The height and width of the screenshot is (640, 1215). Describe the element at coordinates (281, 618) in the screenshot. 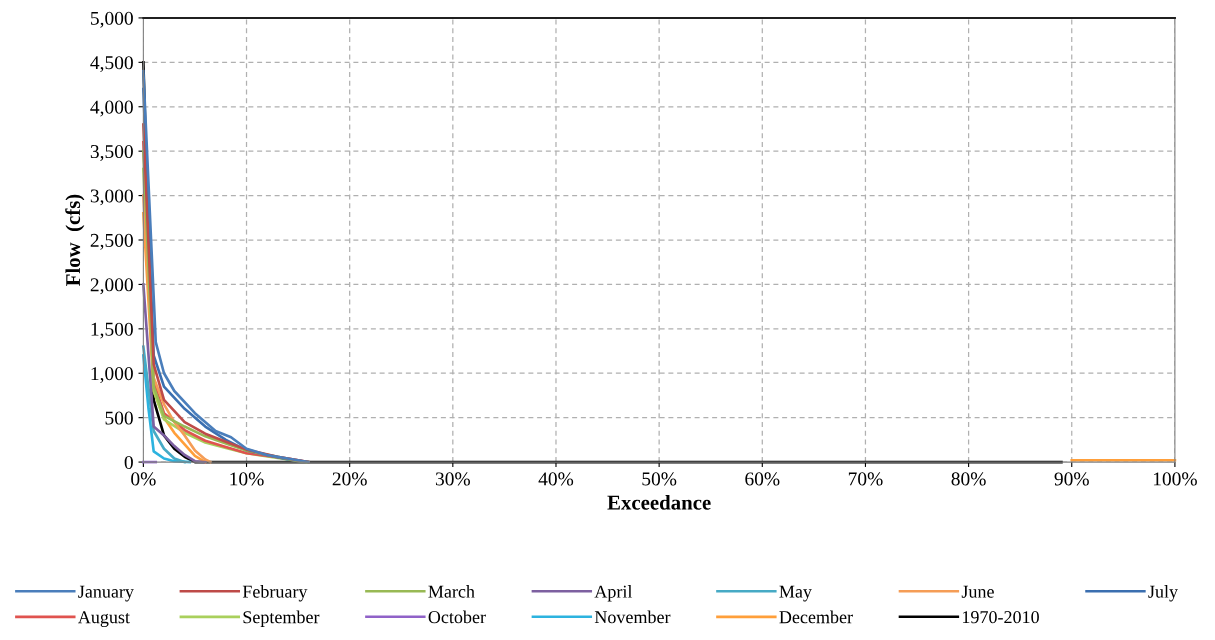

I see `legend-label: September` at that location.